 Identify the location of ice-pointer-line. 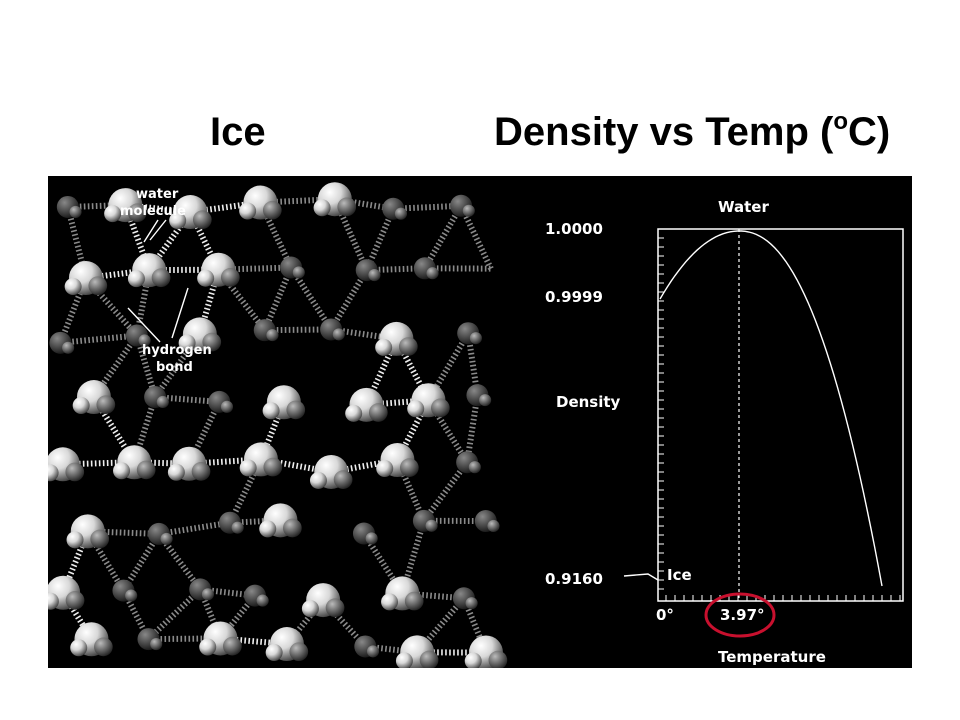
(641, 577).